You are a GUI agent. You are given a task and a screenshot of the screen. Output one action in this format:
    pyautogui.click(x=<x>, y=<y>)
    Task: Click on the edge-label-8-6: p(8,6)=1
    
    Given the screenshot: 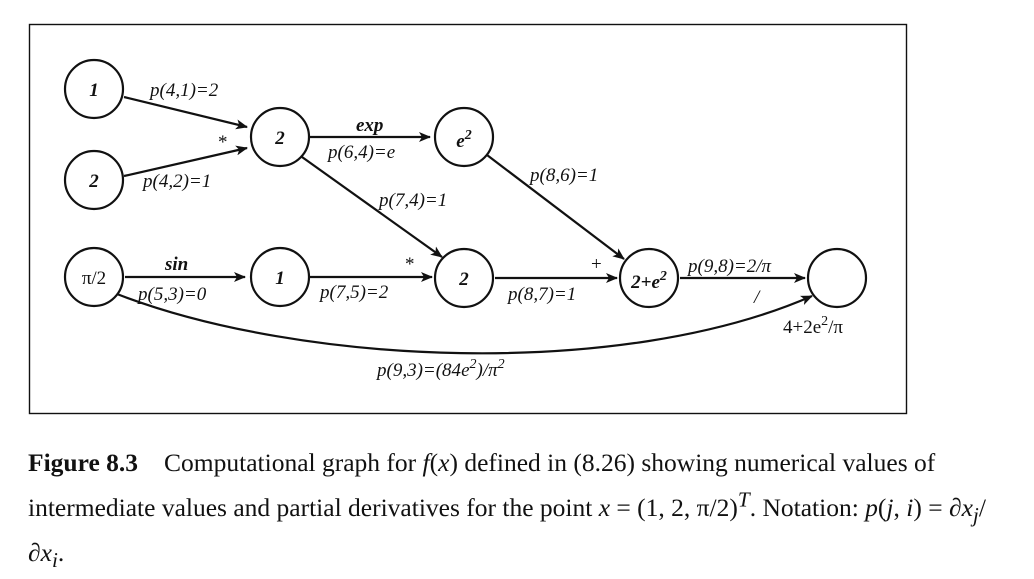 What is the action you would take?
    pyautogui.click(x=563, y=175)
    